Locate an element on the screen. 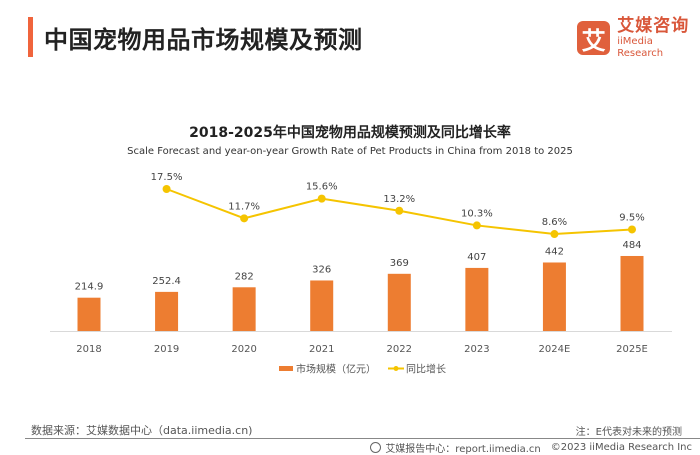 This screenshot has width=700, height=455. logo-mark-icon: 艾 is located at coordinates (594, 38).